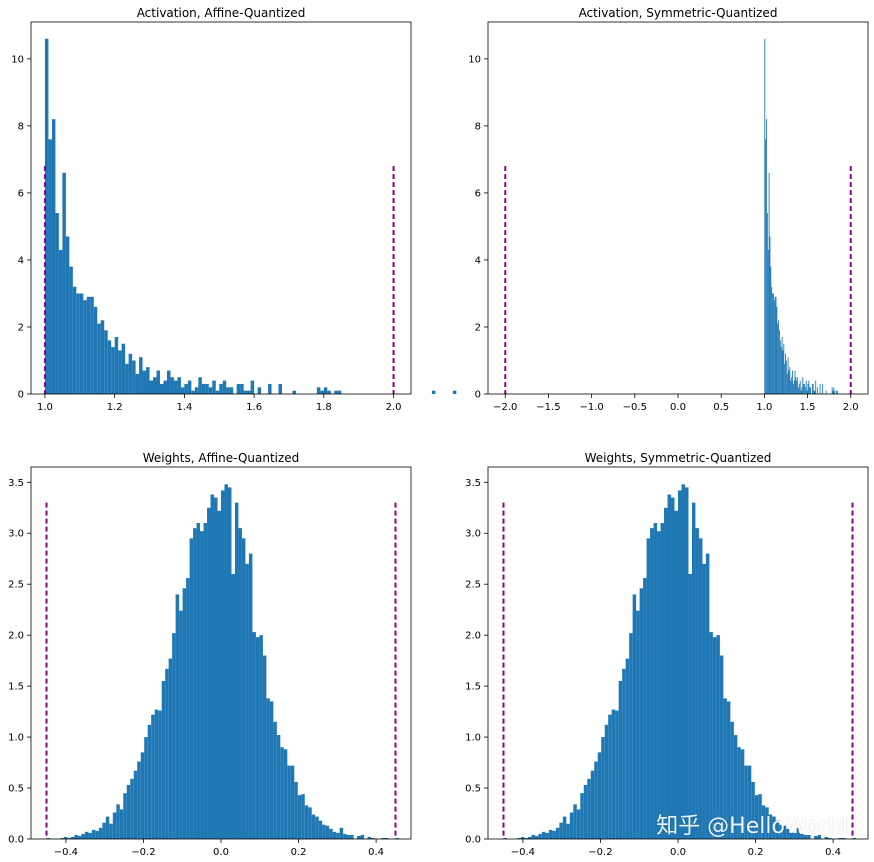  I want to click on y-tick-label: 1.0, so click(473, 738).